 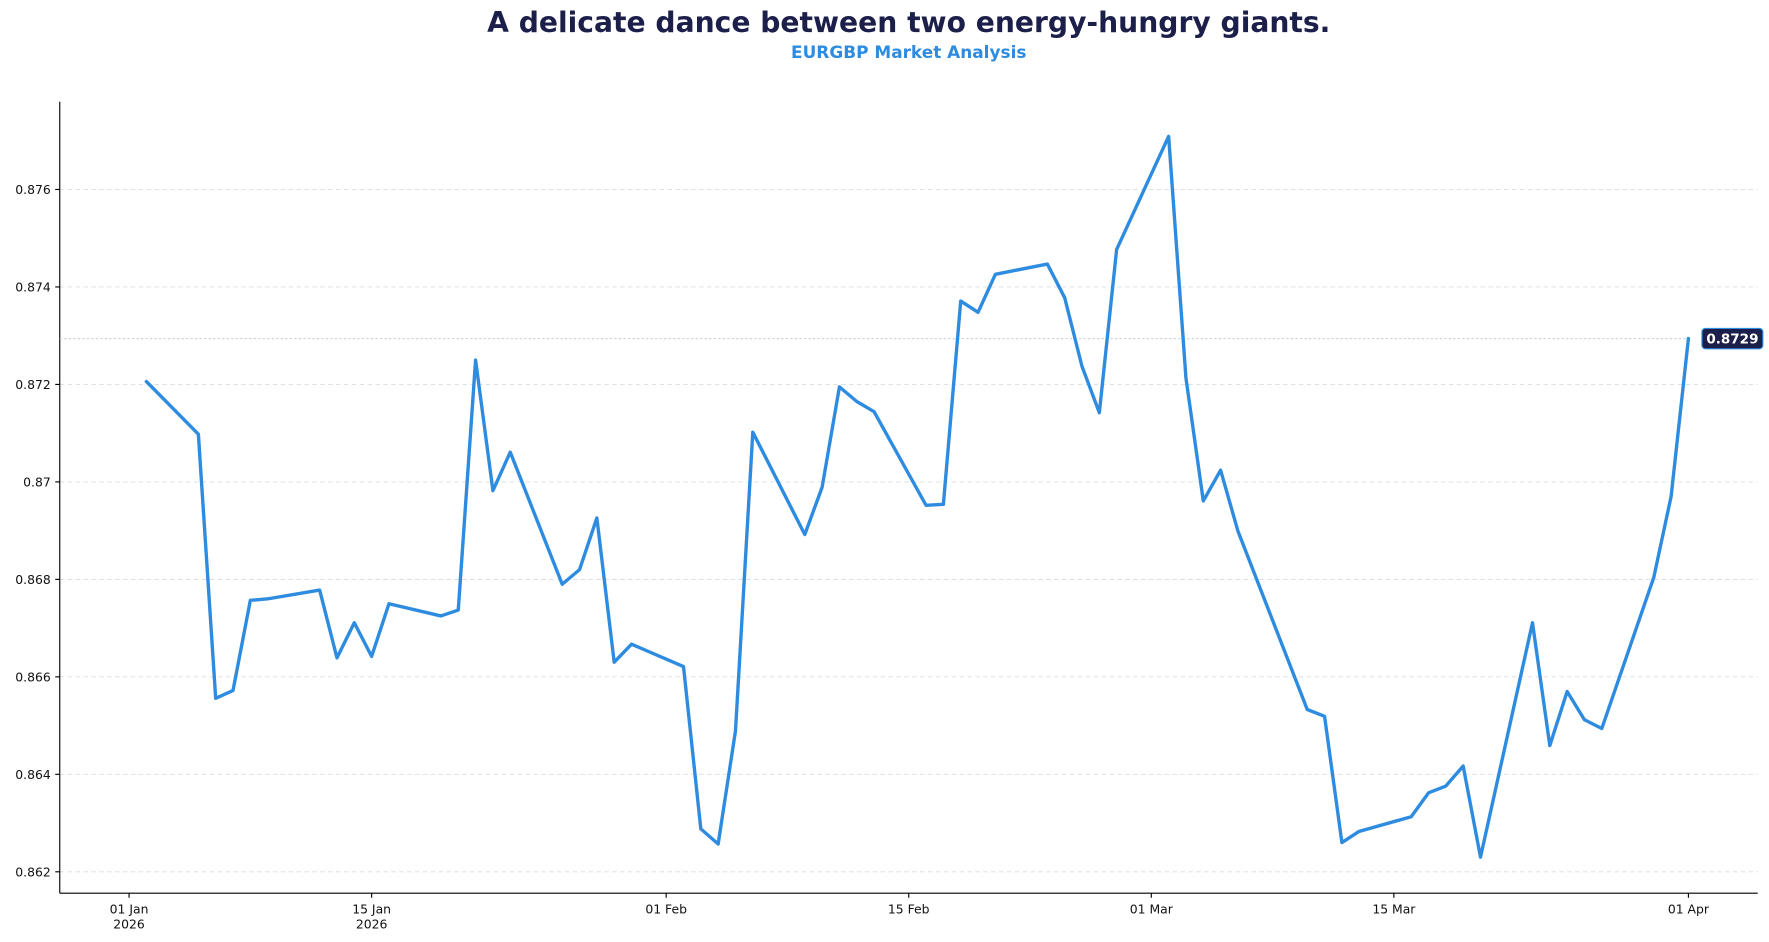 I want to click on chart-subtitle: EURGBP Market Analysis, so click(x=908, y=52).